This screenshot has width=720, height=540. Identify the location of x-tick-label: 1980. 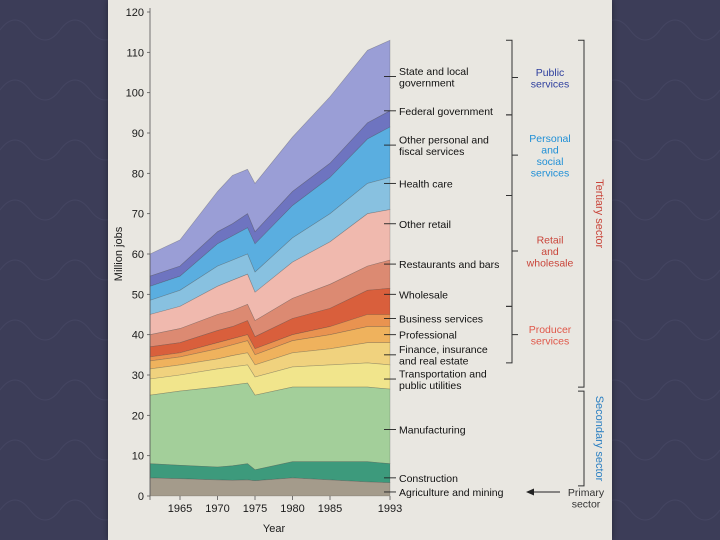
(292, 509).